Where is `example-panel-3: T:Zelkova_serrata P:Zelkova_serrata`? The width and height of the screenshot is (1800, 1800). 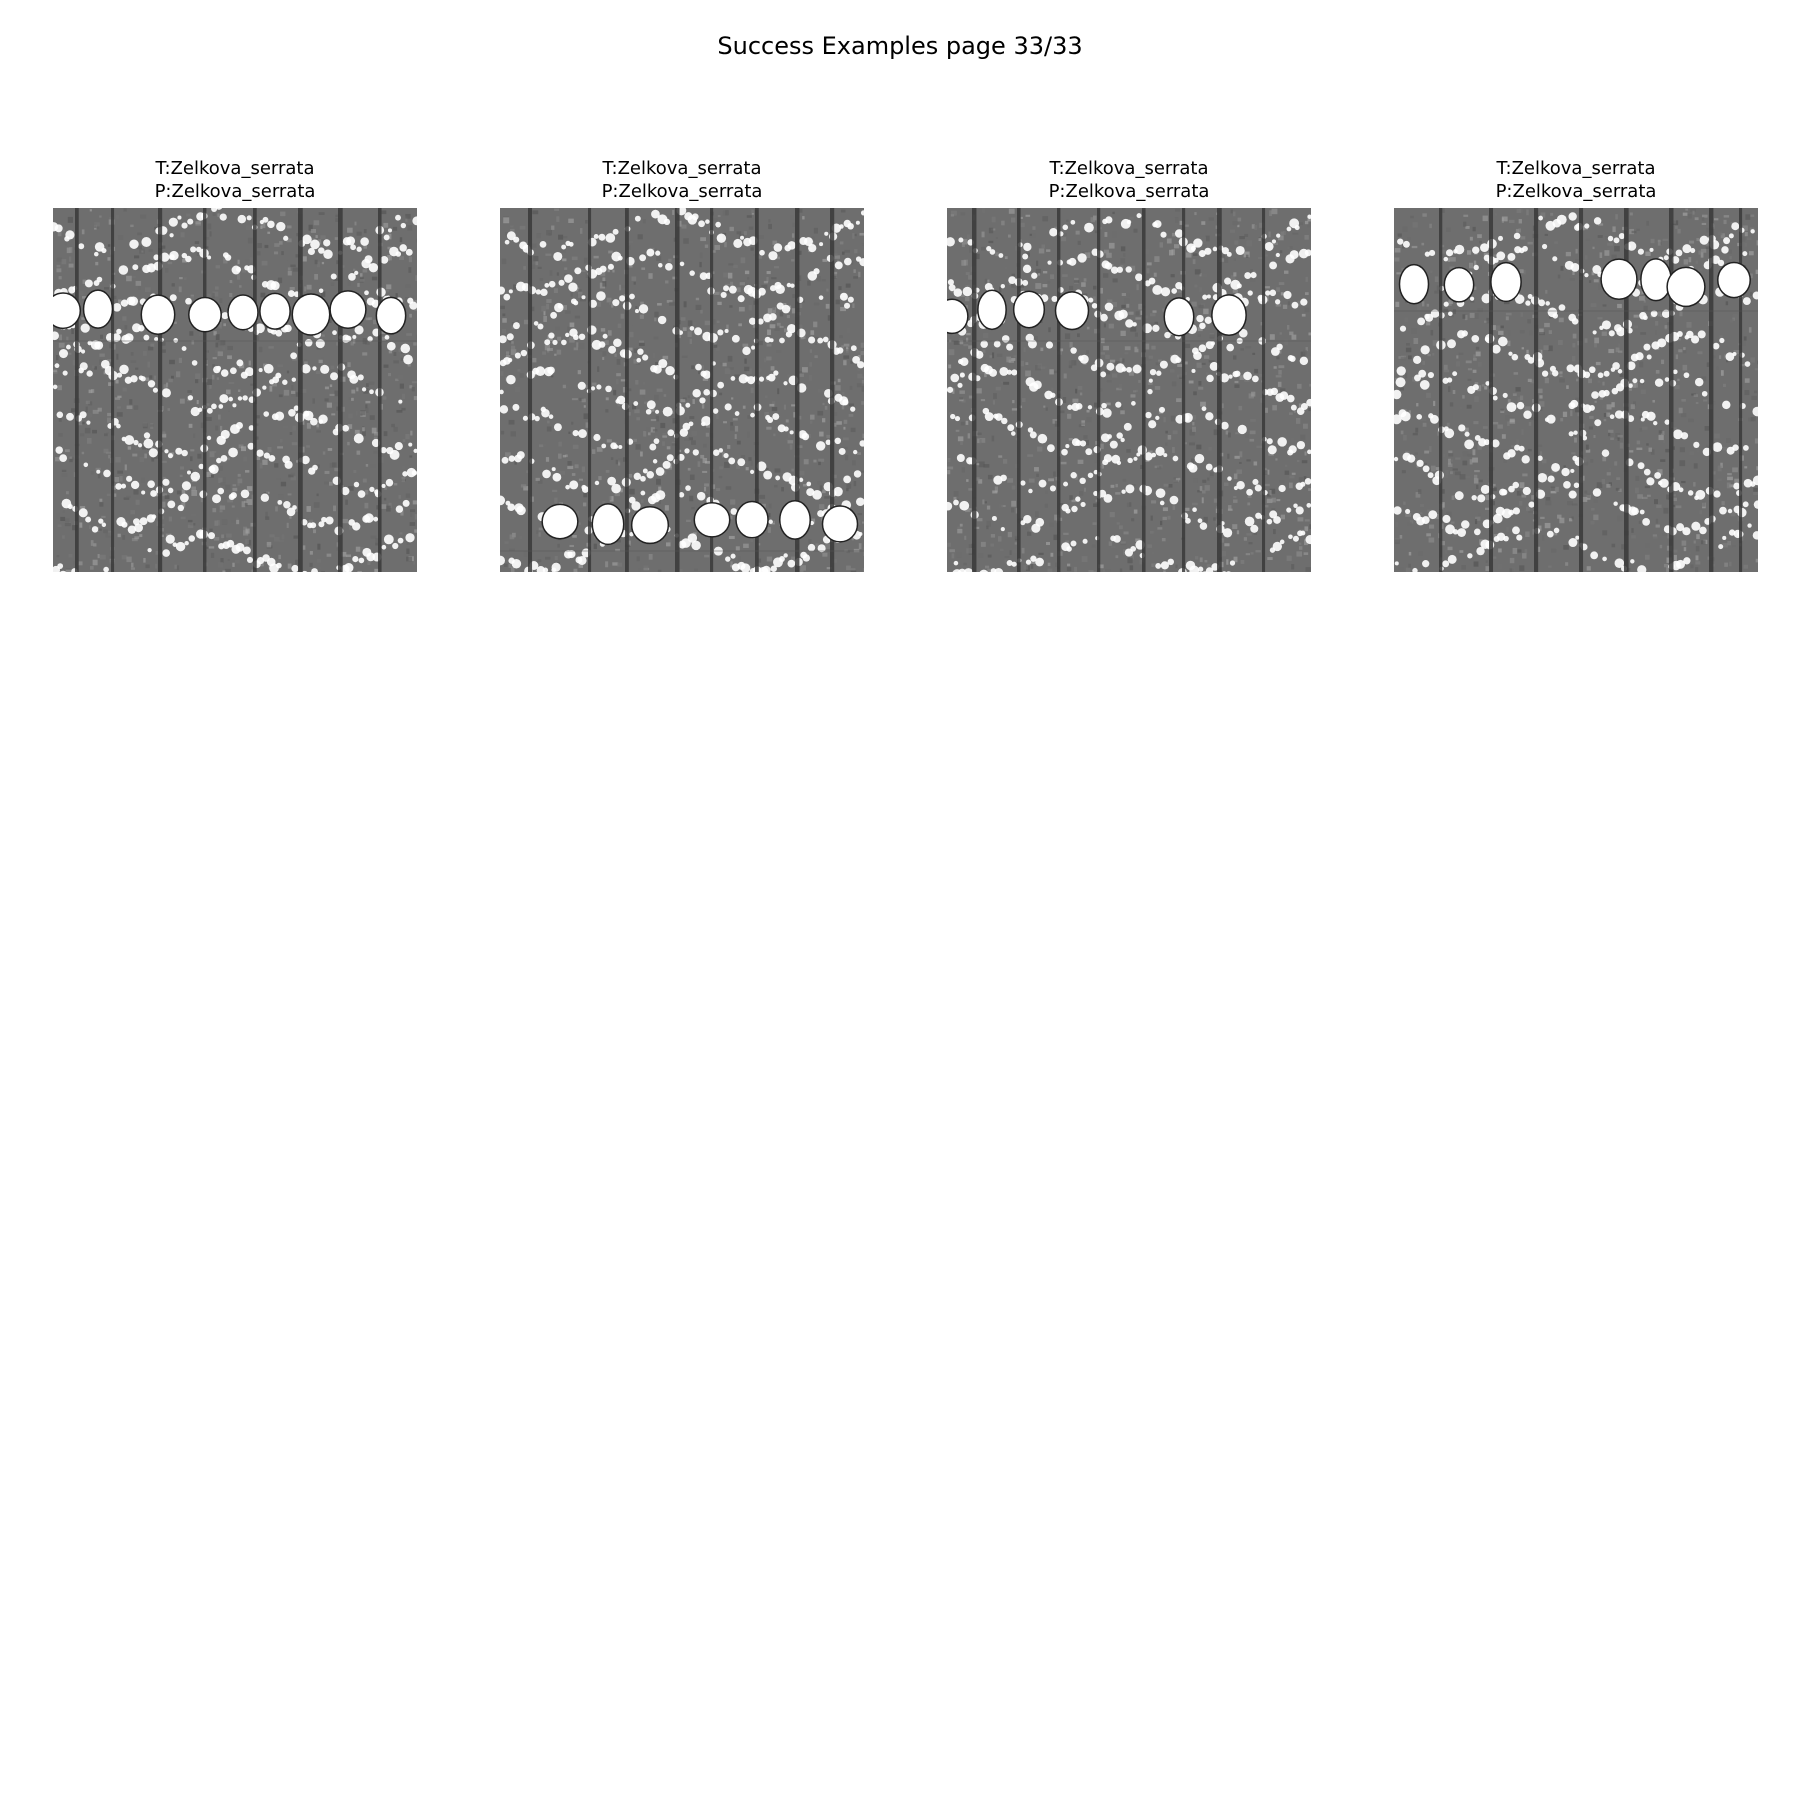 example-panel-3: T:Zelkova_serrata P:Zelkova_serrata is located at coordinates (1129, 364).